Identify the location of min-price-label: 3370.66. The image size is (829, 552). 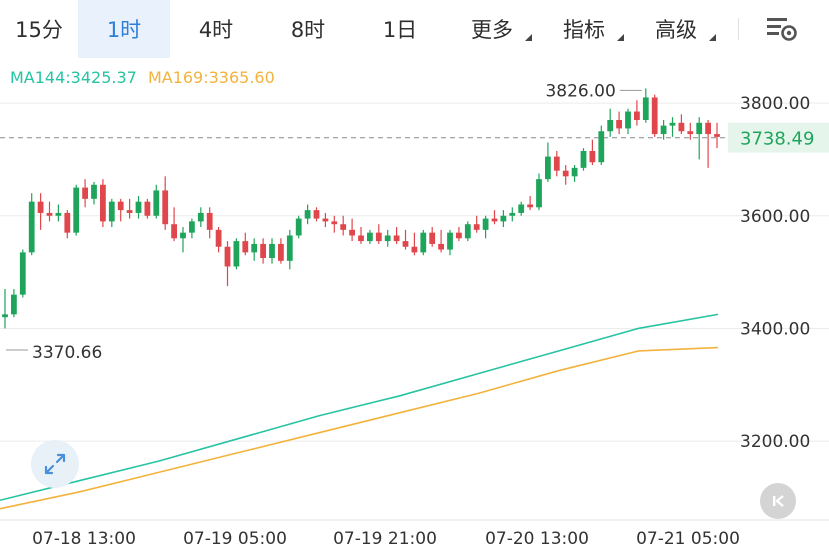
(67, 353).